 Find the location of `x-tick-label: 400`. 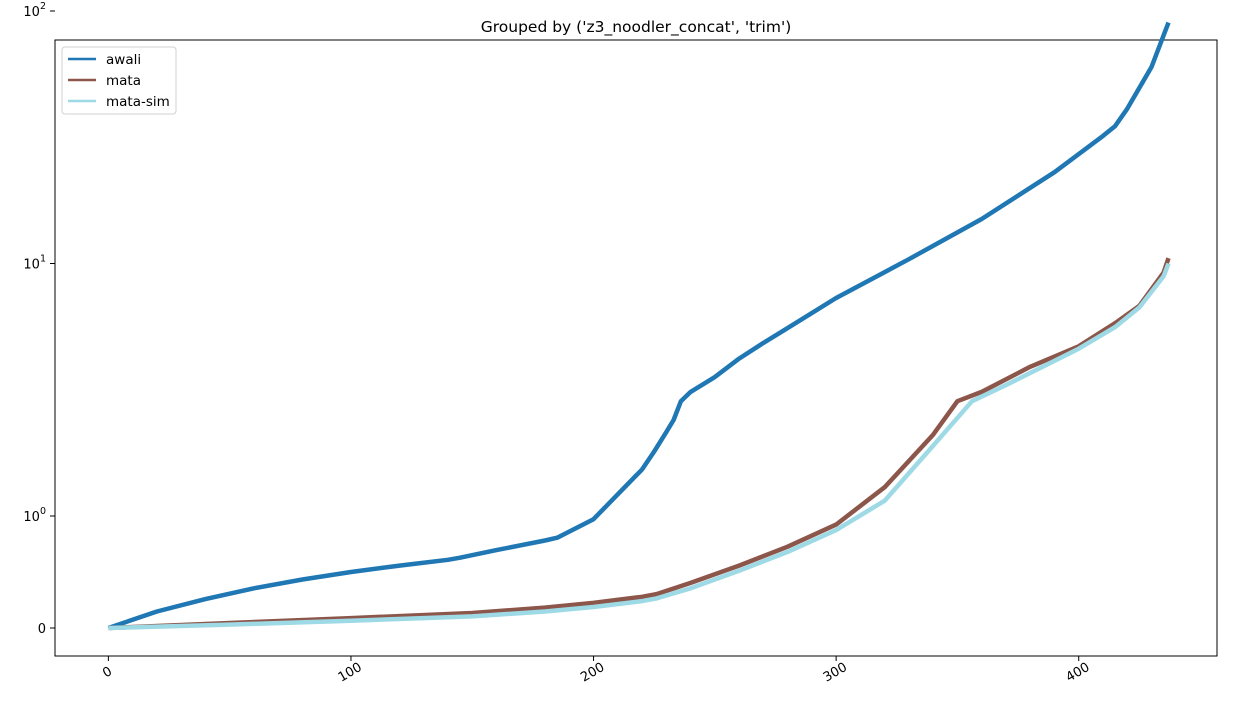

x-tick-label: 400 is located at coordinates (1077, 672).